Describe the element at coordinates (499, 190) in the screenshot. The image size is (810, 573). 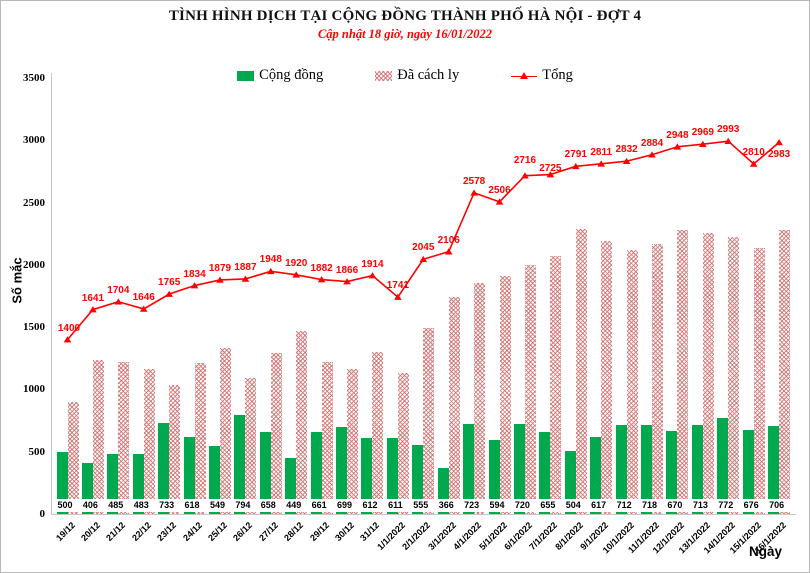
I see `total-point-label: 2506` at that location.